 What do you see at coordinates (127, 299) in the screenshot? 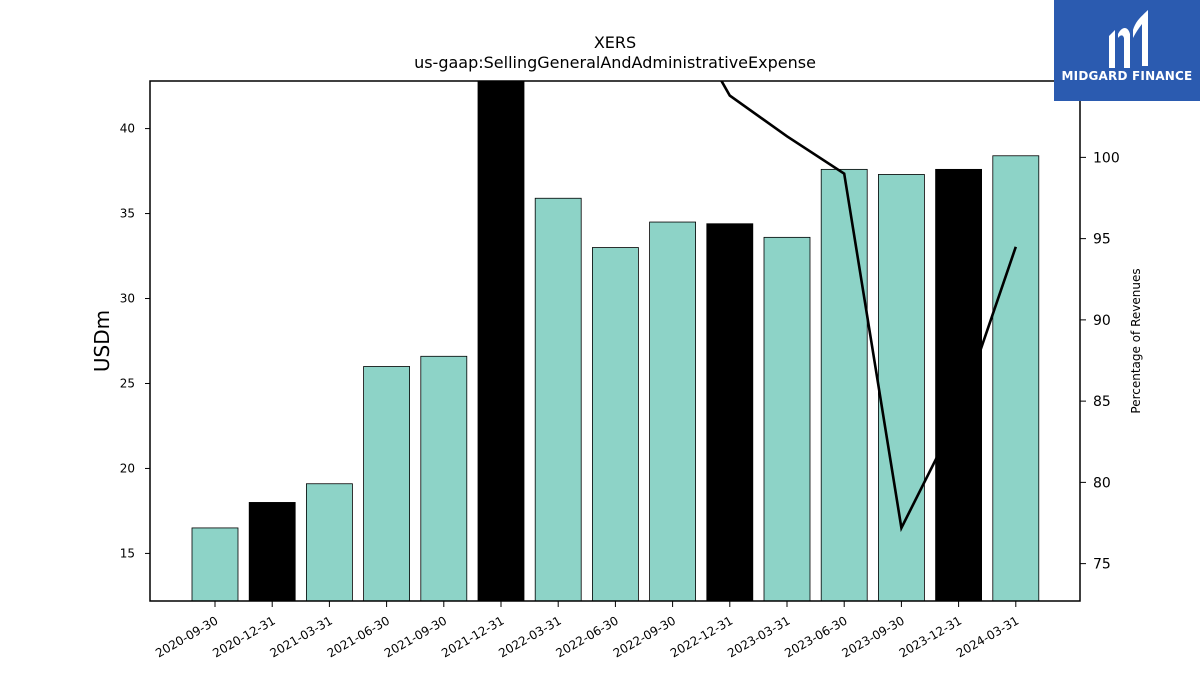
I see `y-tick-label: 30` at bounding box center [127, 299].